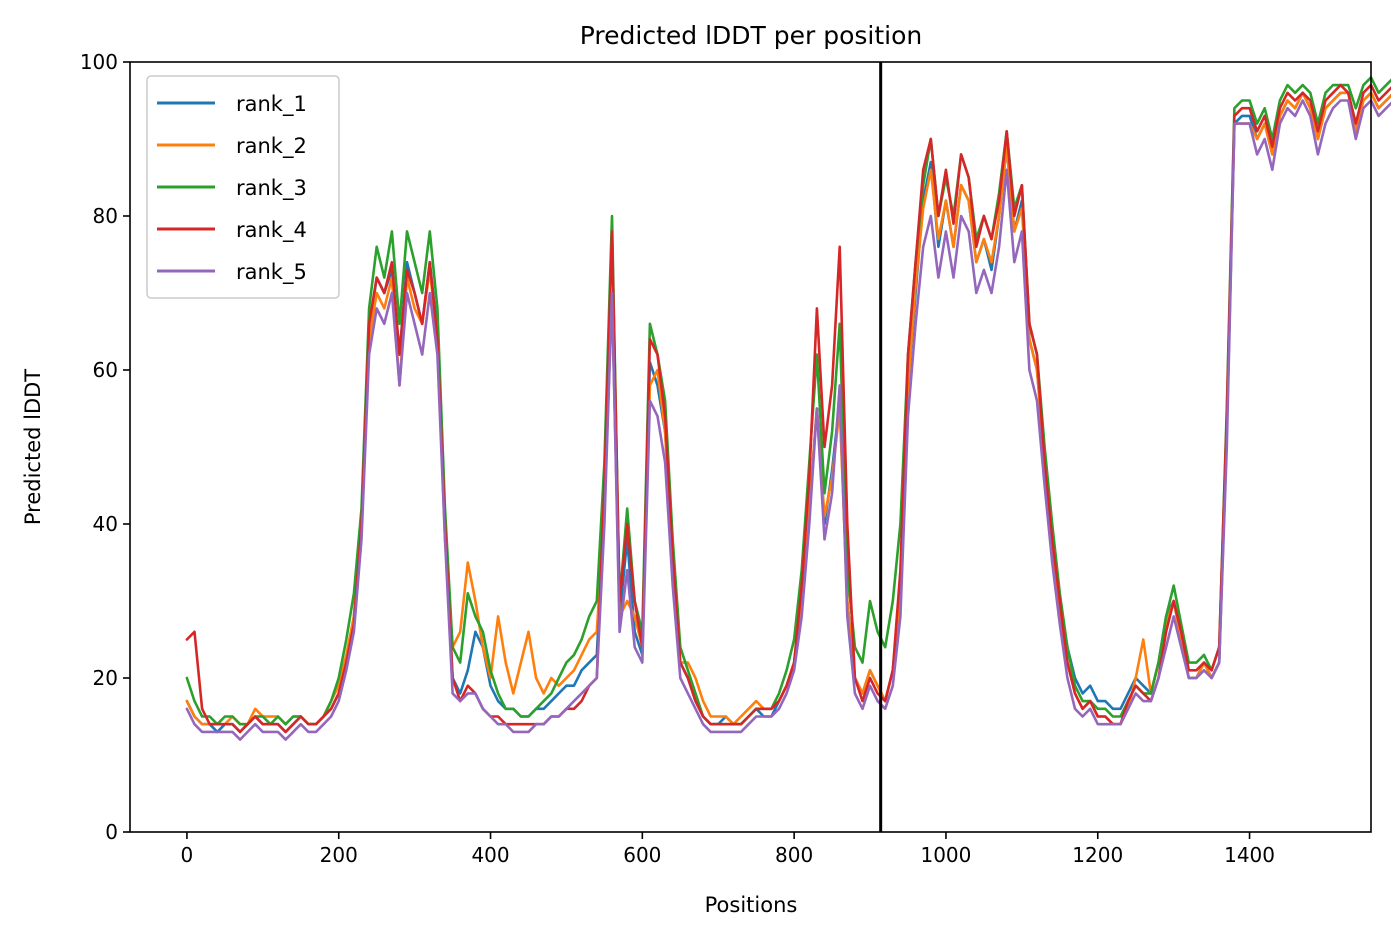  I want to click on y-axis: 0 20 40 60 80 100, so click(105, 447).